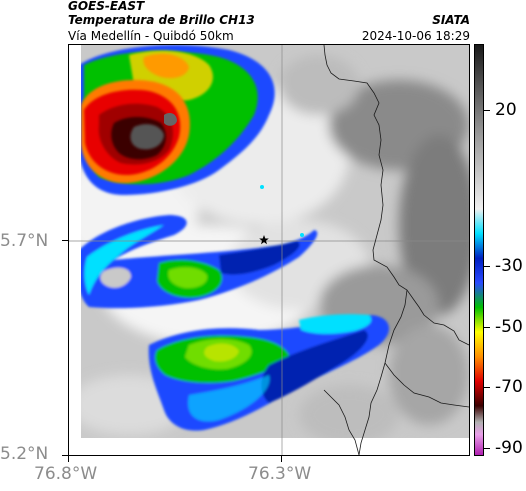 The height and width of the screenshot is (491, 526). Describe the element at coordinates (75, 250) in the screenshot. I see `no-data-margin-left` at that location.